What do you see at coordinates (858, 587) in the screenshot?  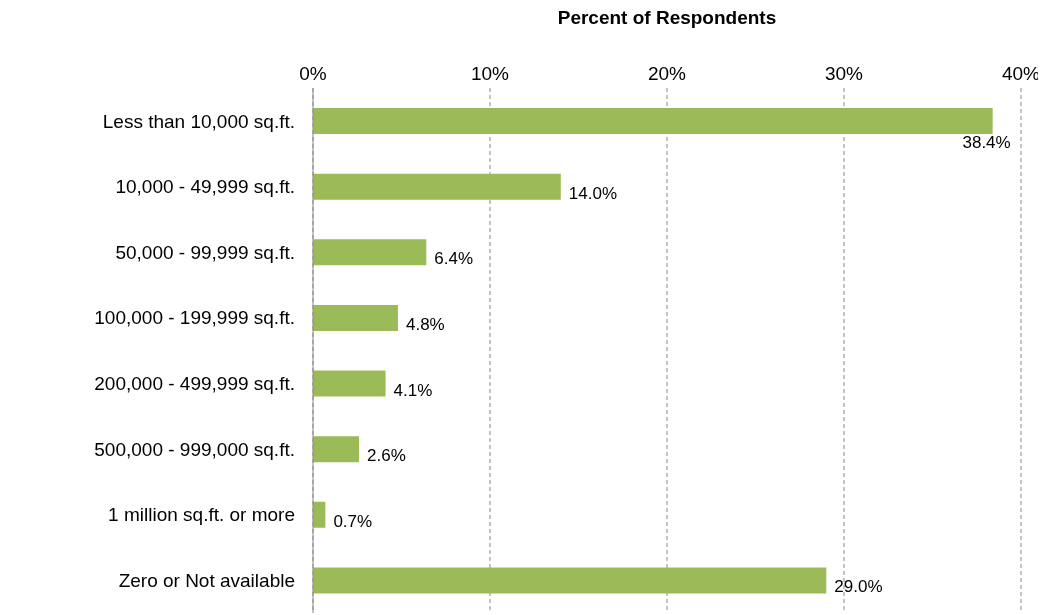 I see `data-label: 29.0%` at bounding box center [858, 587].